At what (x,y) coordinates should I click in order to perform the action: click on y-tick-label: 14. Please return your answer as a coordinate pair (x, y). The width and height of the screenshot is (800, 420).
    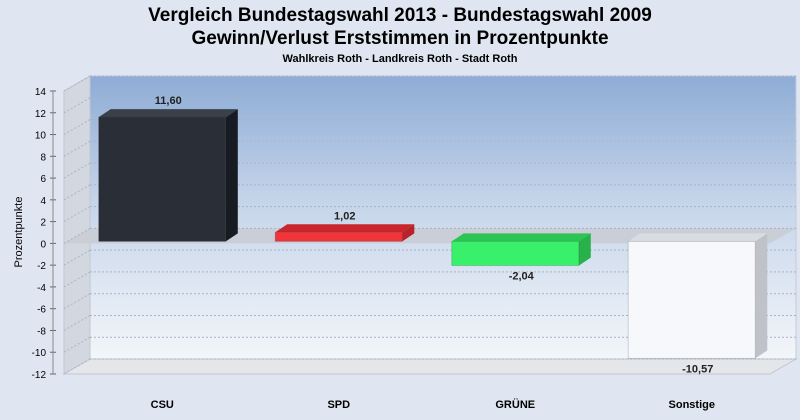
    Looking at the image, I should click on (41, 92).